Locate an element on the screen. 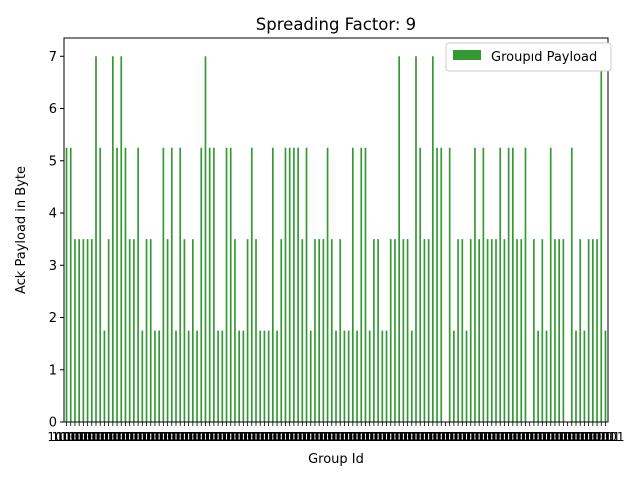  y-tick-label: 5 is located at coordinates (53, 161).